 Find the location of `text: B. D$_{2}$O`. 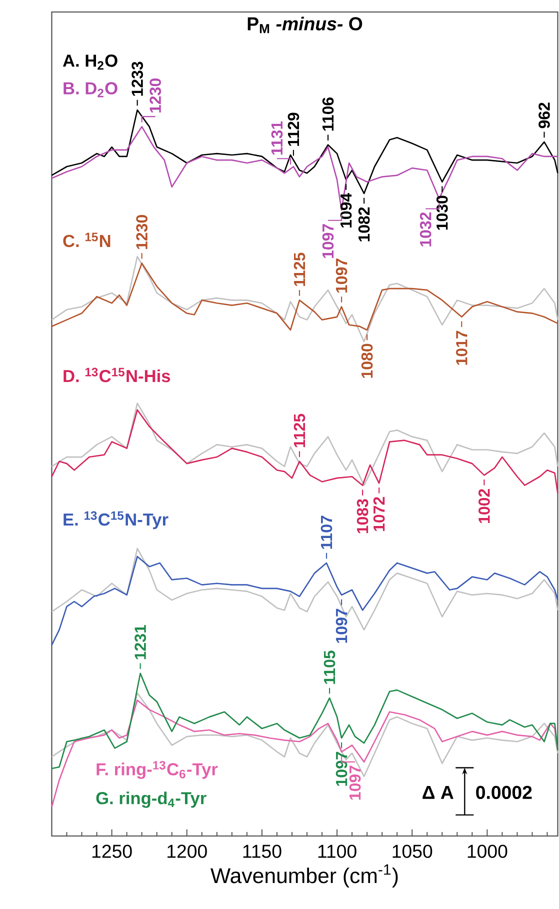

text: B. D$_{2}$O is located at coordinates (91, 90).